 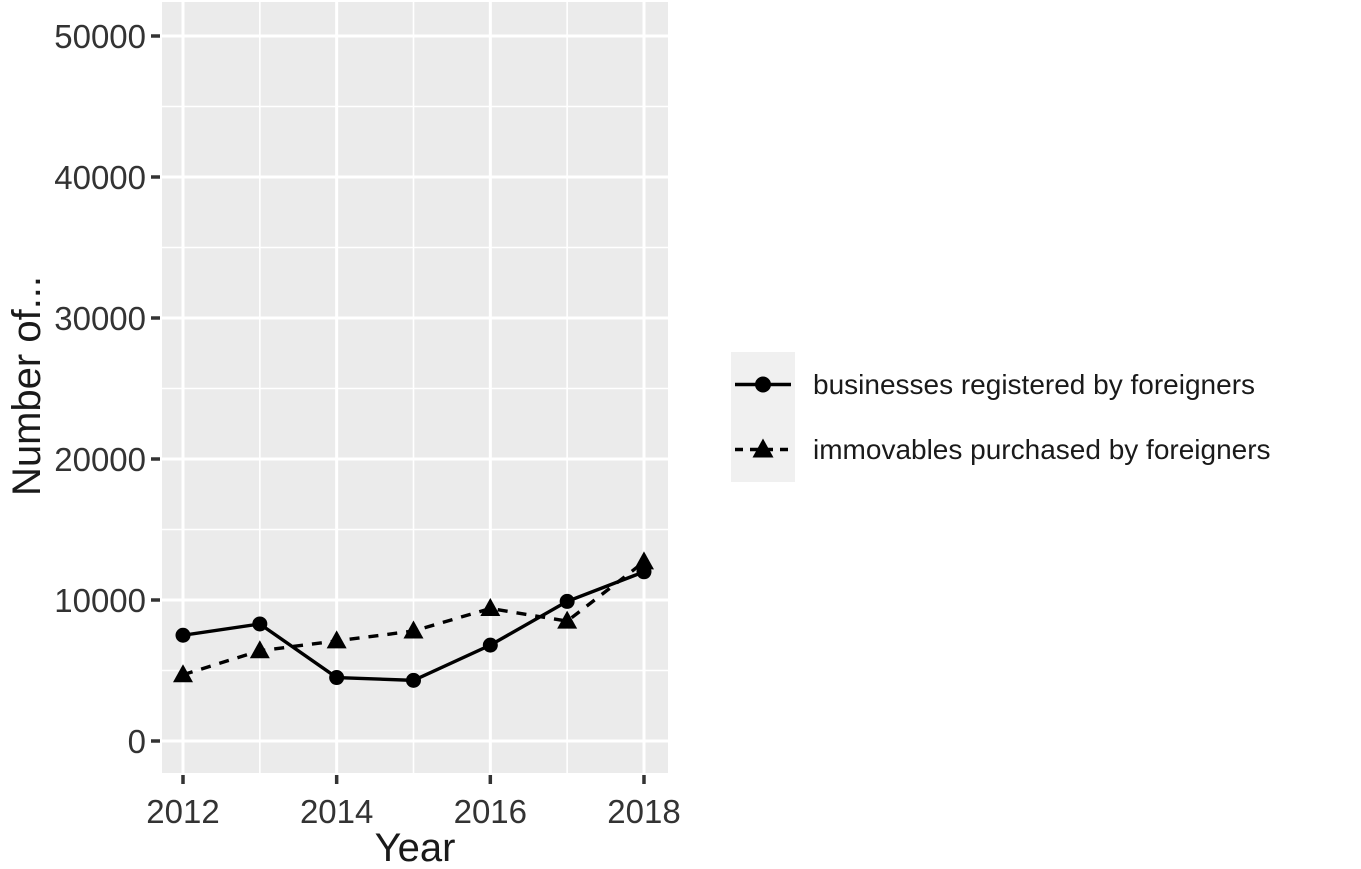 What do you see at coordinates (415, 847) in the screenshot?
I see `x-axis-title: Year` at bounding box center [415, 847].